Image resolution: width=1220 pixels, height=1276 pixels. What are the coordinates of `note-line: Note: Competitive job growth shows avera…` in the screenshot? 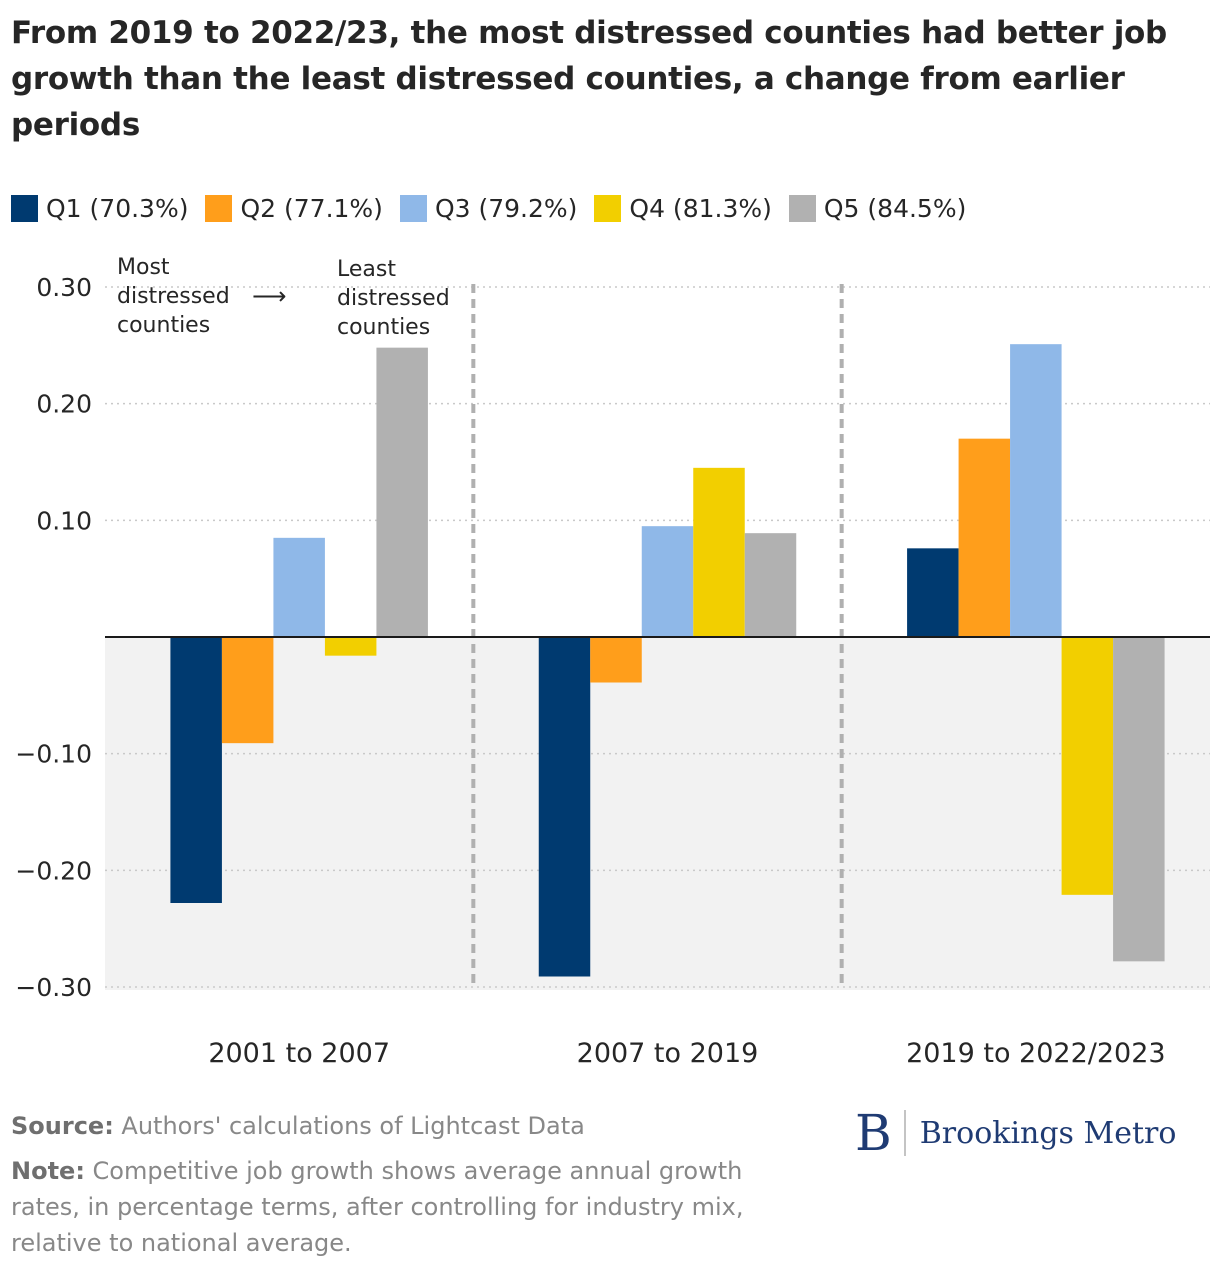 It's located at (406, 1207).